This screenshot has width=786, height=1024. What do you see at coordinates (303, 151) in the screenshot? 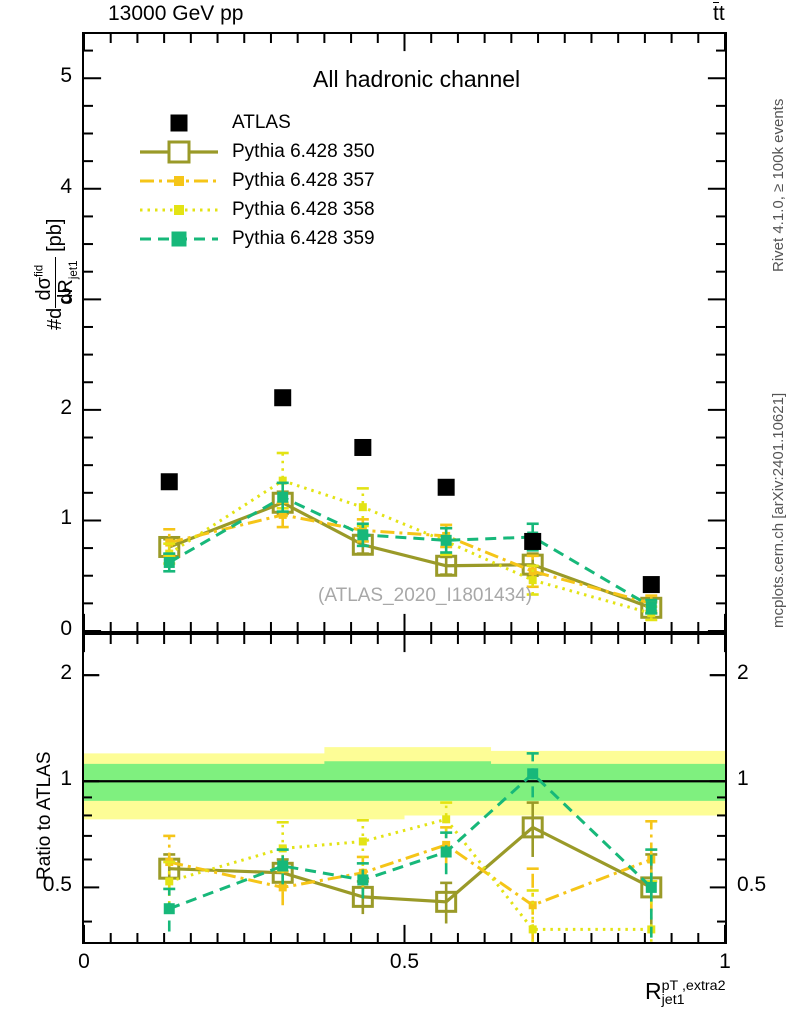
I see `legend-label-1: Pythia 6.428 350` at bounding box center [303, 151].